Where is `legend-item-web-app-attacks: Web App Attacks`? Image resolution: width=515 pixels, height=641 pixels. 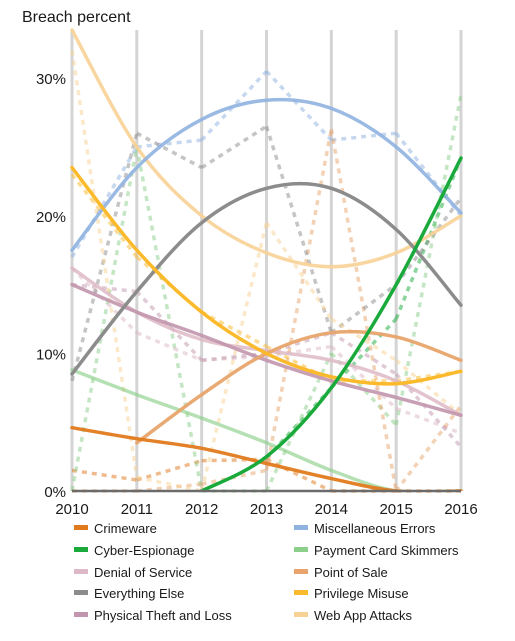 legend-item-web-app-attacks: Web App Attacks is located at coordinates (353, 615).